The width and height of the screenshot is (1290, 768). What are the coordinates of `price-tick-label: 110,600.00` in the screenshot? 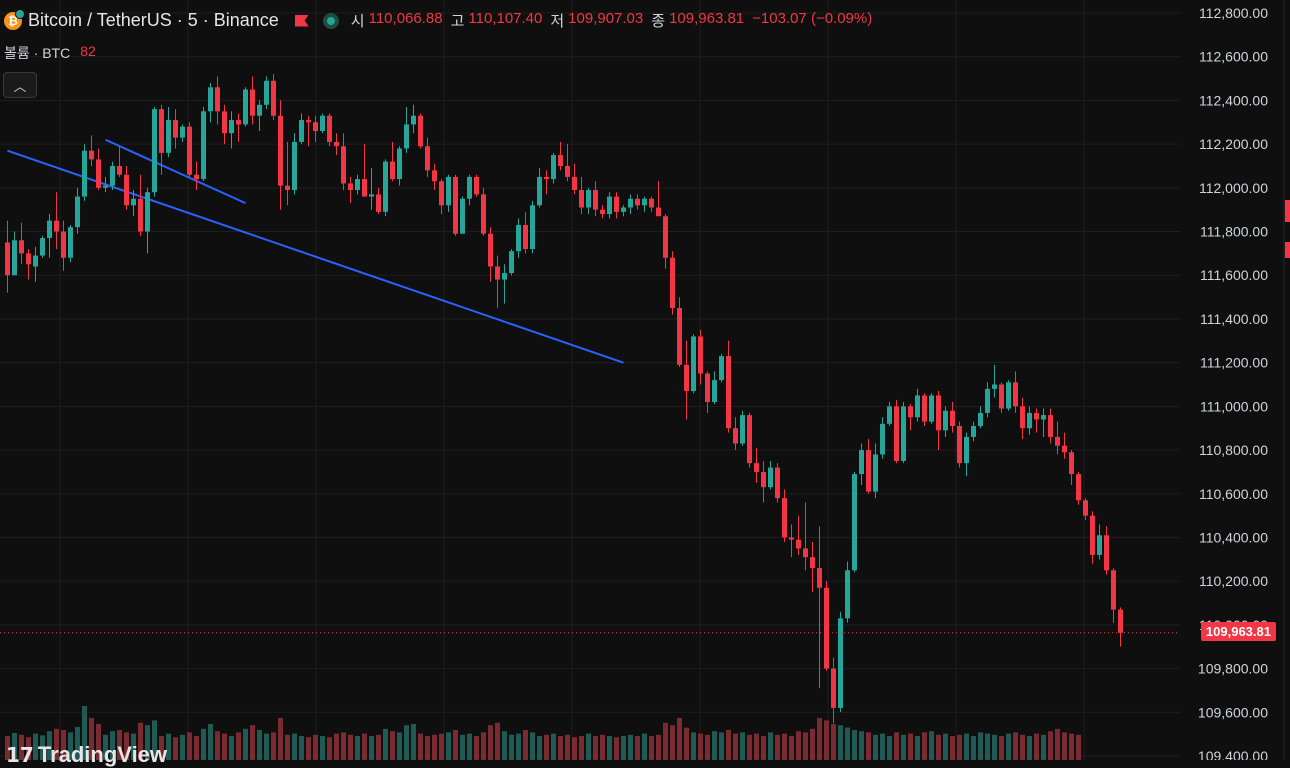 It's located at (1233, 494).